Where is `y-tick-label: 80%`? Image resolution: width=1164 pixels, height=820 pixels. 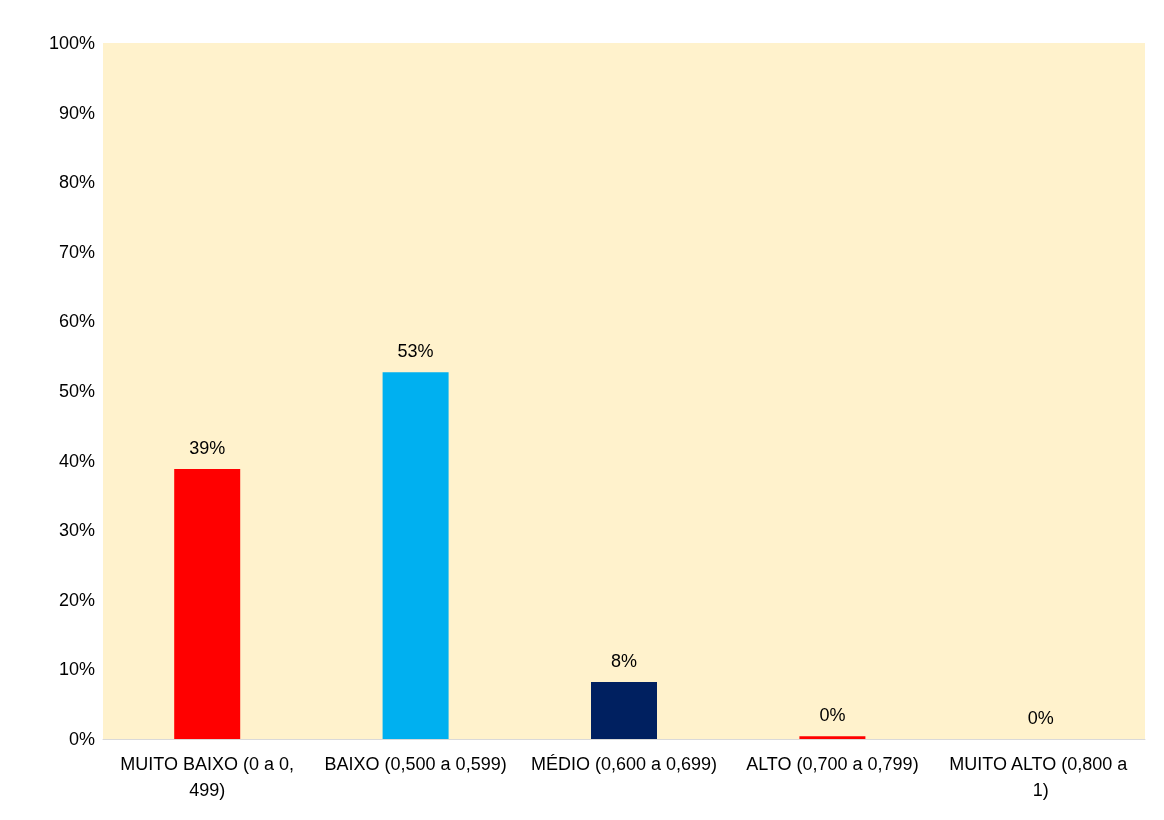
y-tick-label: 80% is located at coordinates (76, 182).